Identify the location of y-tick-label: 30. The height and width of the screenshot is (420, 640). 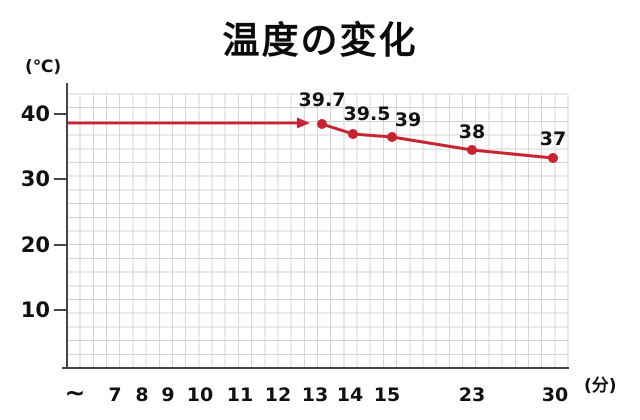
(35, 179).